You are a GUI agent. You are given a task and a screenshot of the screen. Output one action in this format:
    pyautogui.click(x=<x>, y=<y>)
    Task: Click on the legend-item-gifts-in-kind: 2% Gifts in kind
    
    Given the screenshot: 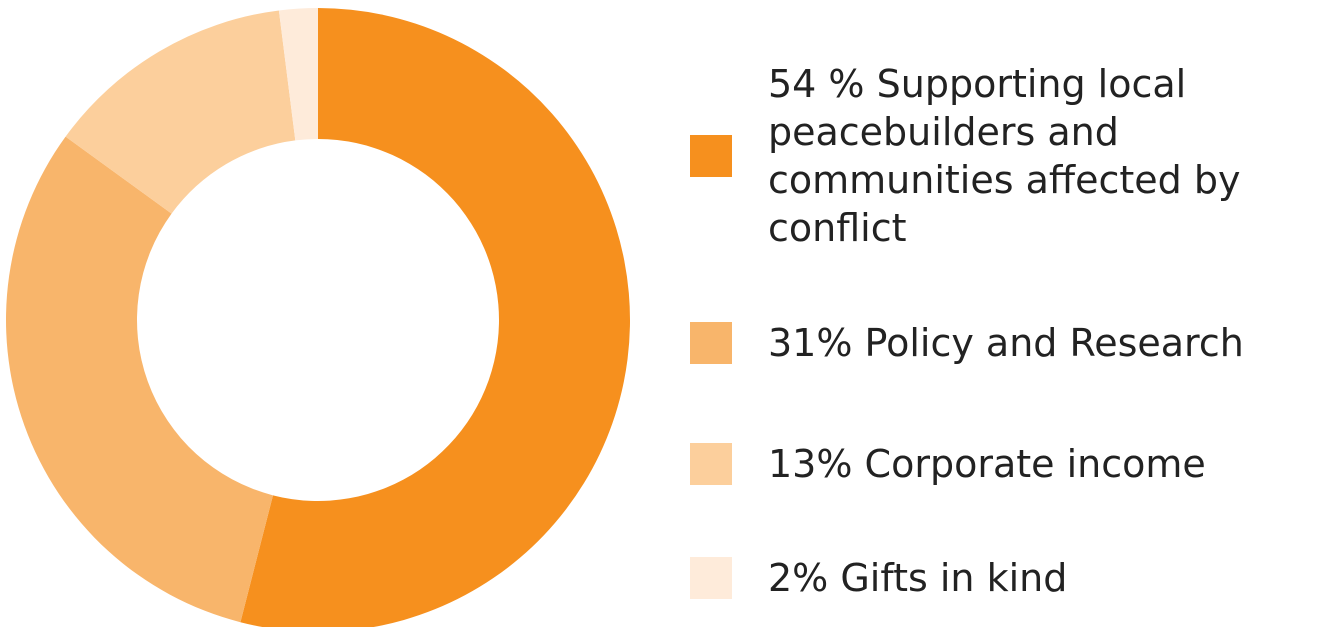 What is the action you would take?
    pyautogui.click(x=994, y=578)
    